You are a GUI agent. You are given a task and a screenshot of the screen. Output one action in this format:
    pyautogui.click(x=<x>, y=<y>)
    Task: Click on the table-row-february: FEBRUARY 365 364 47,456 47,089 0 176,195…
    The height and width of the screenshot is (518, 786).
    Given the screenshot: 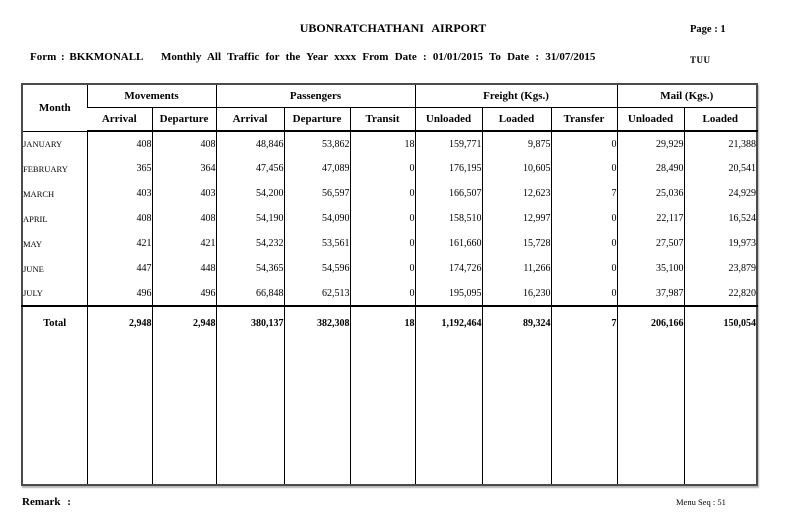 What is the action you would take?
    pyautogui.click(x=390, y=168)
    